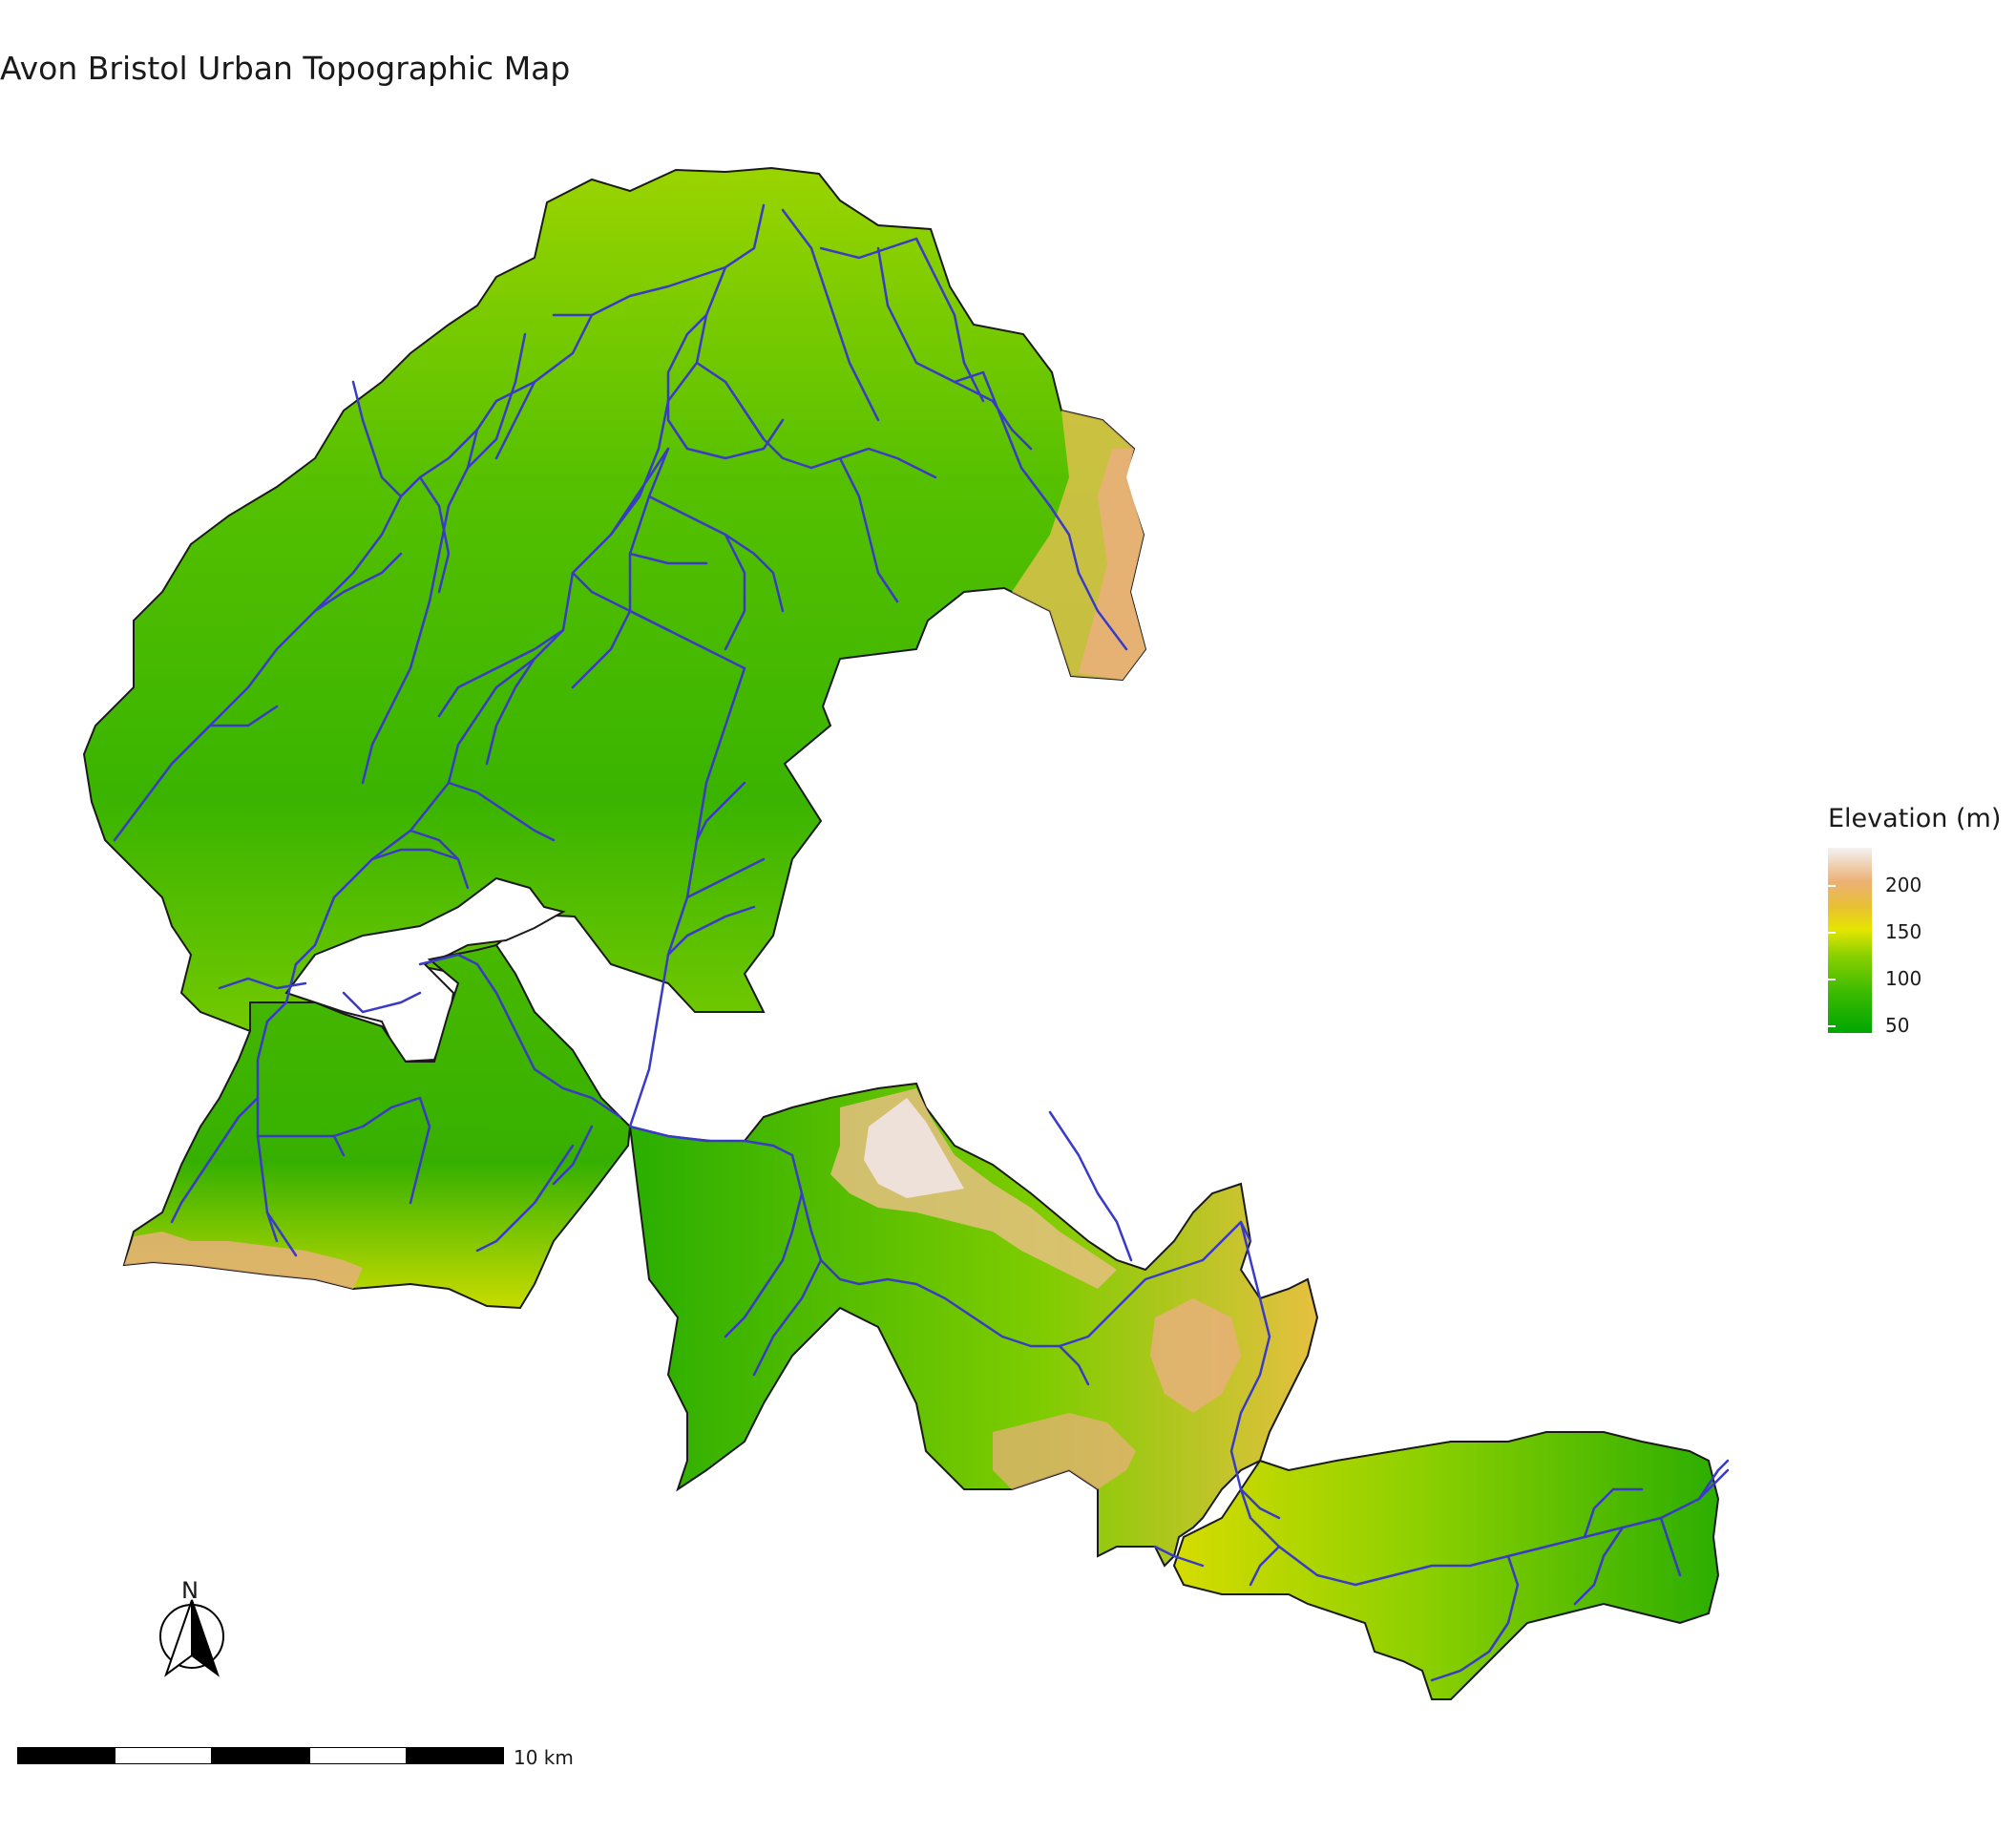 The height and width of the screenshot is (1833, 2016). I want to click on north-arrow-label: N, so click(190, 1591).